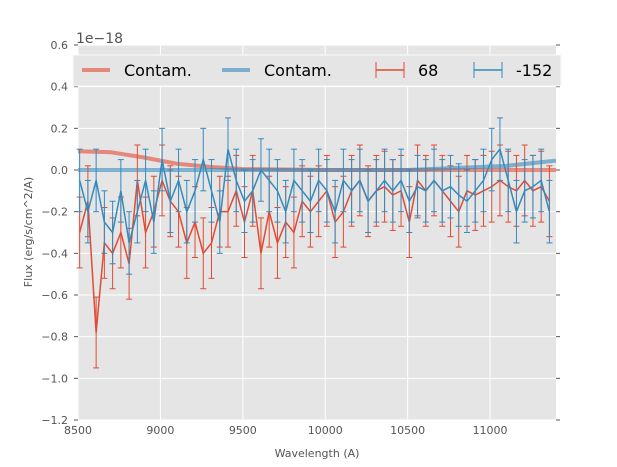  Describe the element at coordinates (54, 295) in the screenshot. I see `y-tick-label: −0.6` at that location.